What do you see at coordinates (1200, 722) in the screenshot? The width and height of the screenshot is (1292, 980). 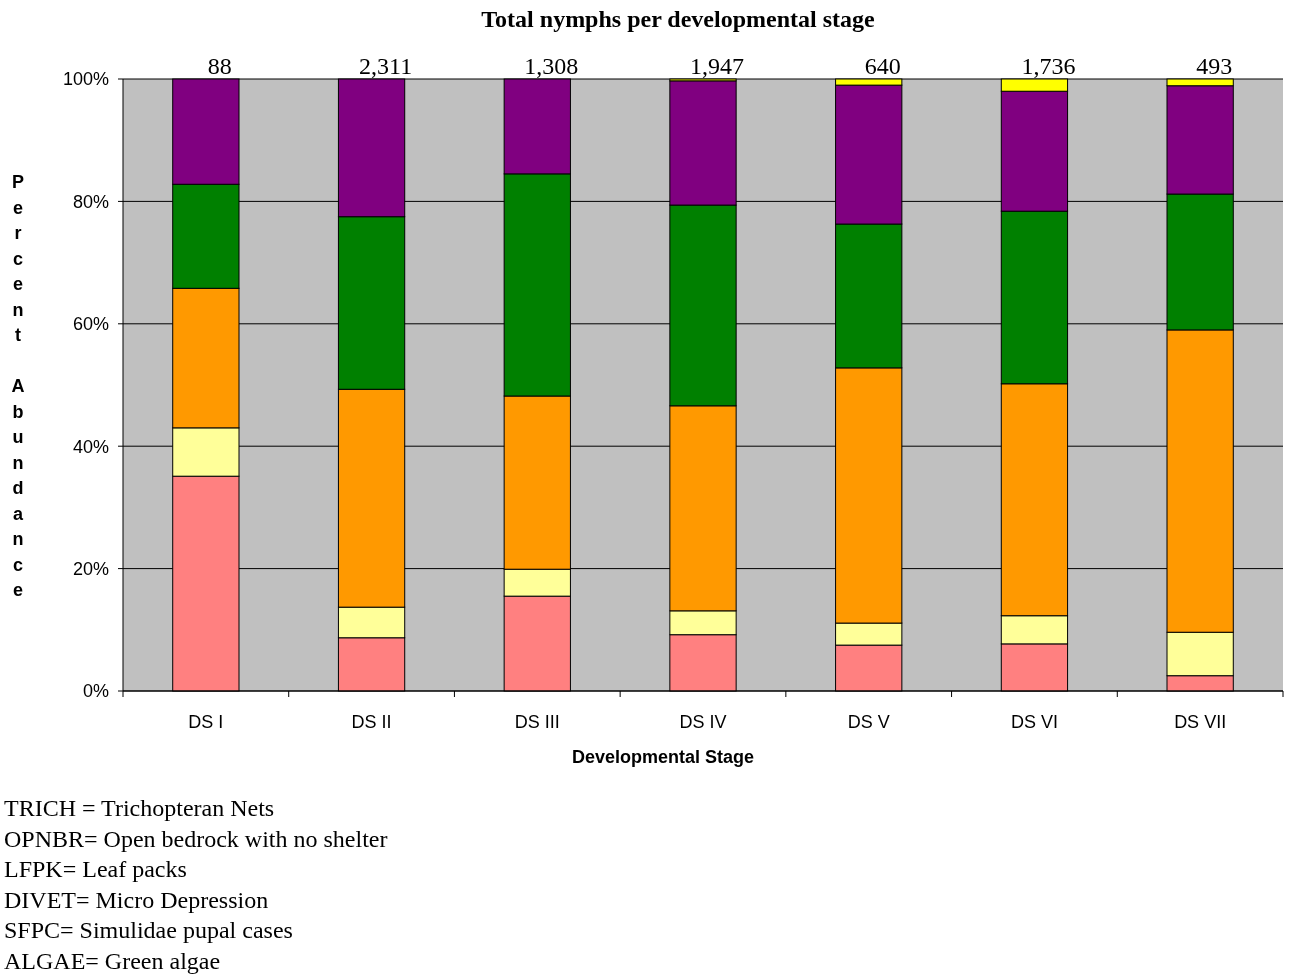 I see `x-tick-label: DS VII` at bounding box center [1200, 722].